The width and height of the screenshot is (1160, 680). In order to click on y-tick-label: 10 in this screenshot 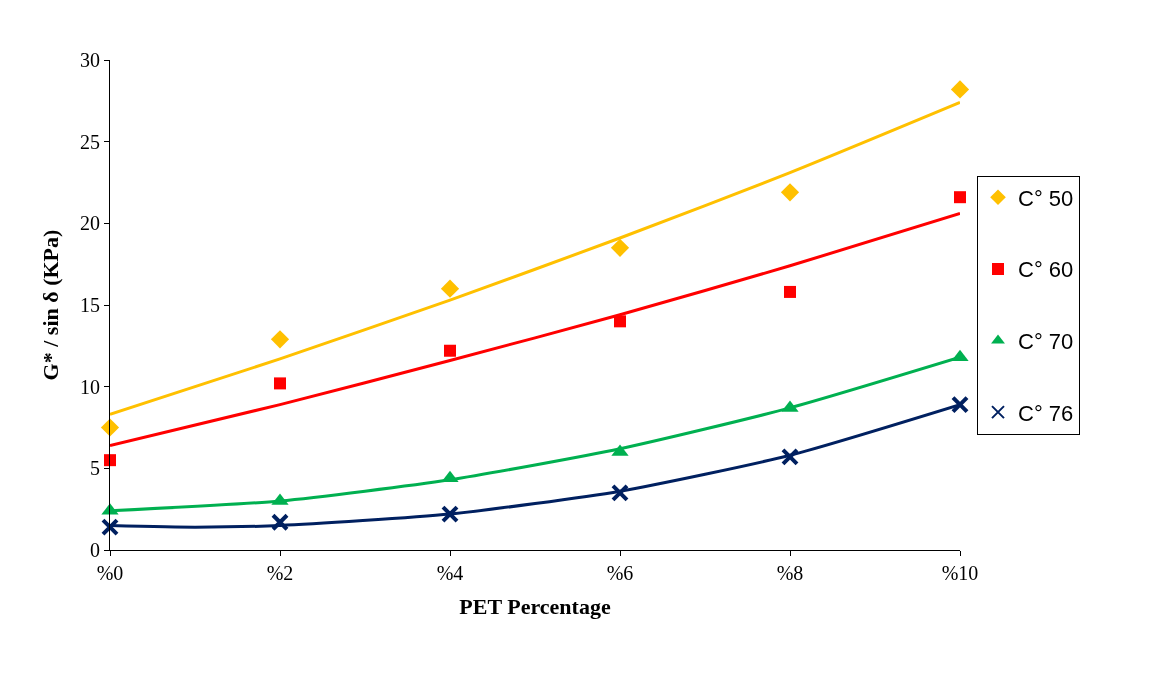, I will do `click(90, 386)`.